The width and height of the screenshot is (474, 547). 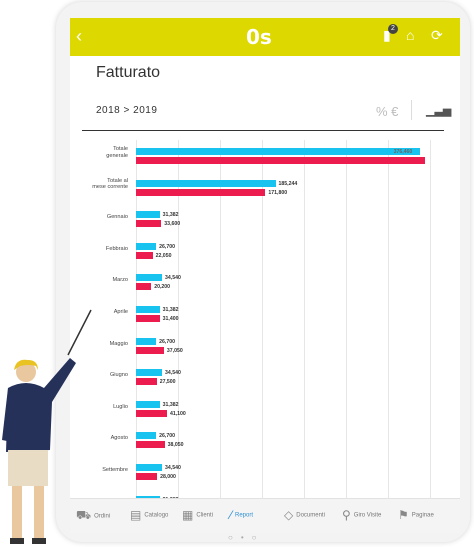 What do you see at coordinates (156, 516) in the screenshot?
I see `nav-label: Catalogo` at bounding box center [156, 516].